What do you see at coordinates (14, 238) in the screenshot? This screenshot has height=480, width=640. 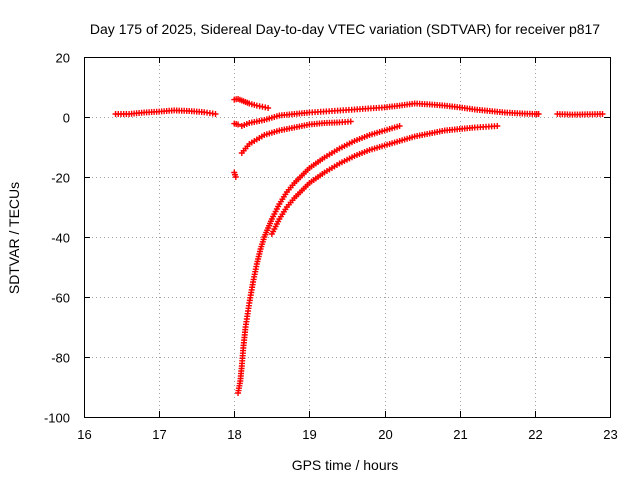 I see `y-axis-label: SDTVAR / TECUs` at bounding box center [14, 238].